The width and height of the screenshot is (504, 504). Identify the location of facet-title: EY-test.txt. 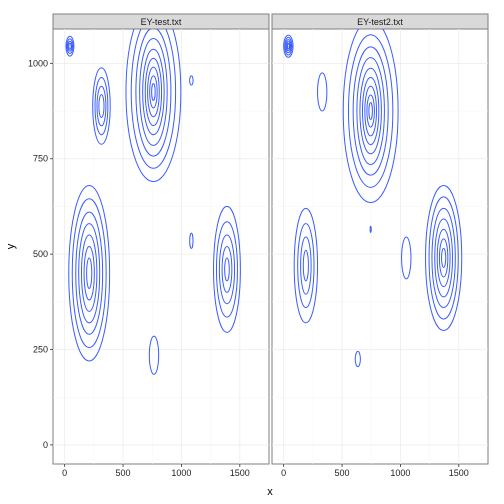
(161, 22).